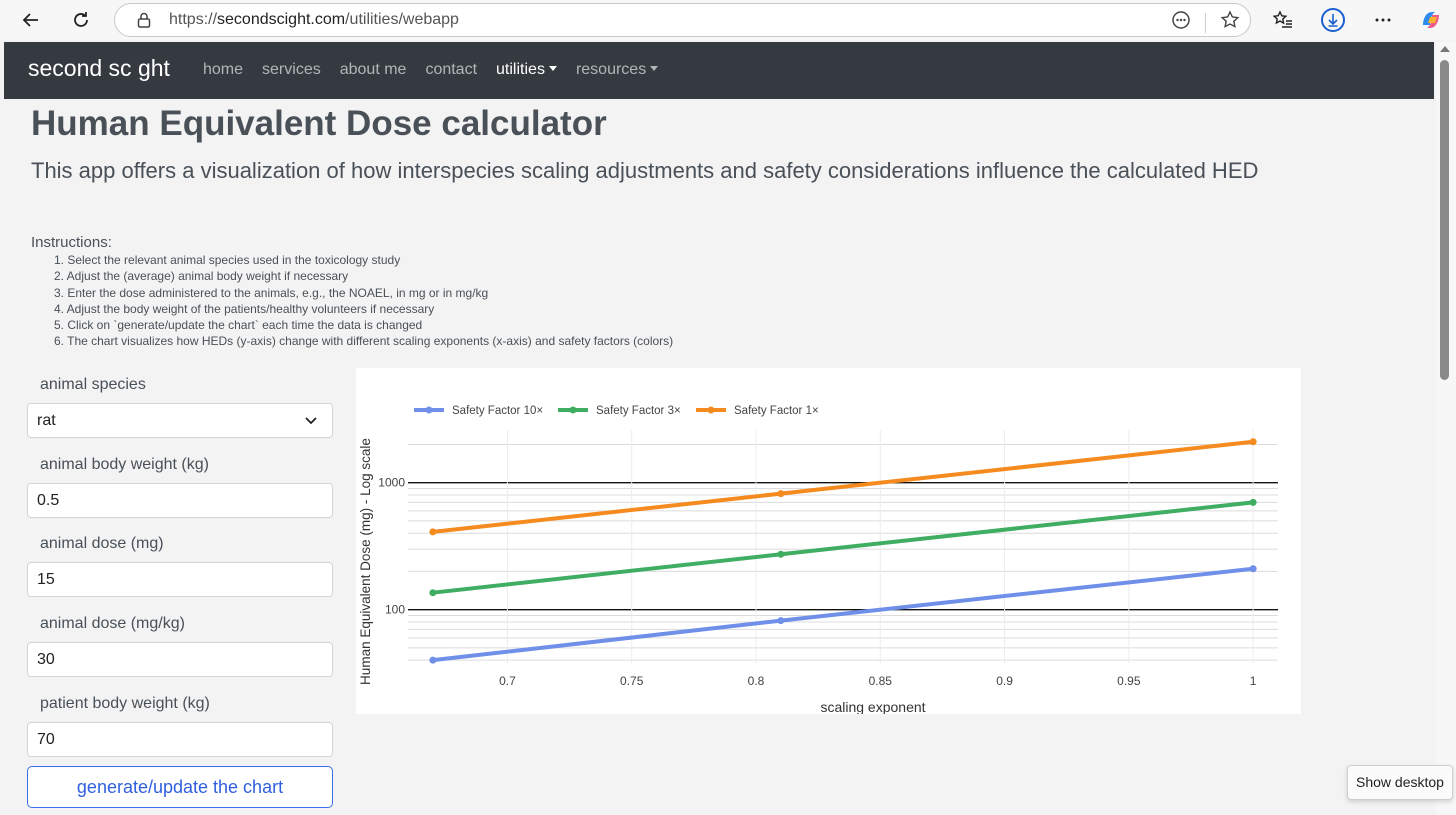  What do you see at coordinates (391, 483) in the screenshot?
I see `y-tick-label: 1000` at bounding box center [391, 483].